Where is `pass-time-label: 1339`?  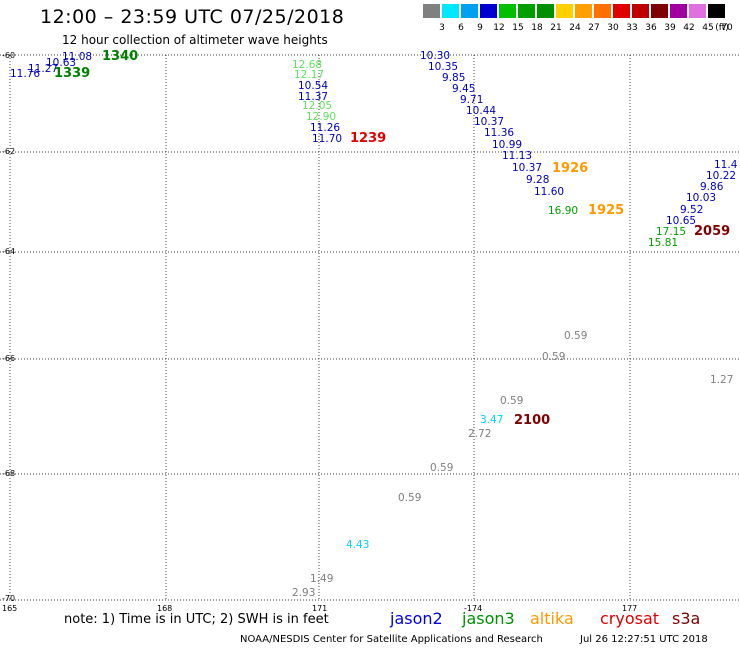 pass-time-label: 1339 is located at coordinates (72, 73).